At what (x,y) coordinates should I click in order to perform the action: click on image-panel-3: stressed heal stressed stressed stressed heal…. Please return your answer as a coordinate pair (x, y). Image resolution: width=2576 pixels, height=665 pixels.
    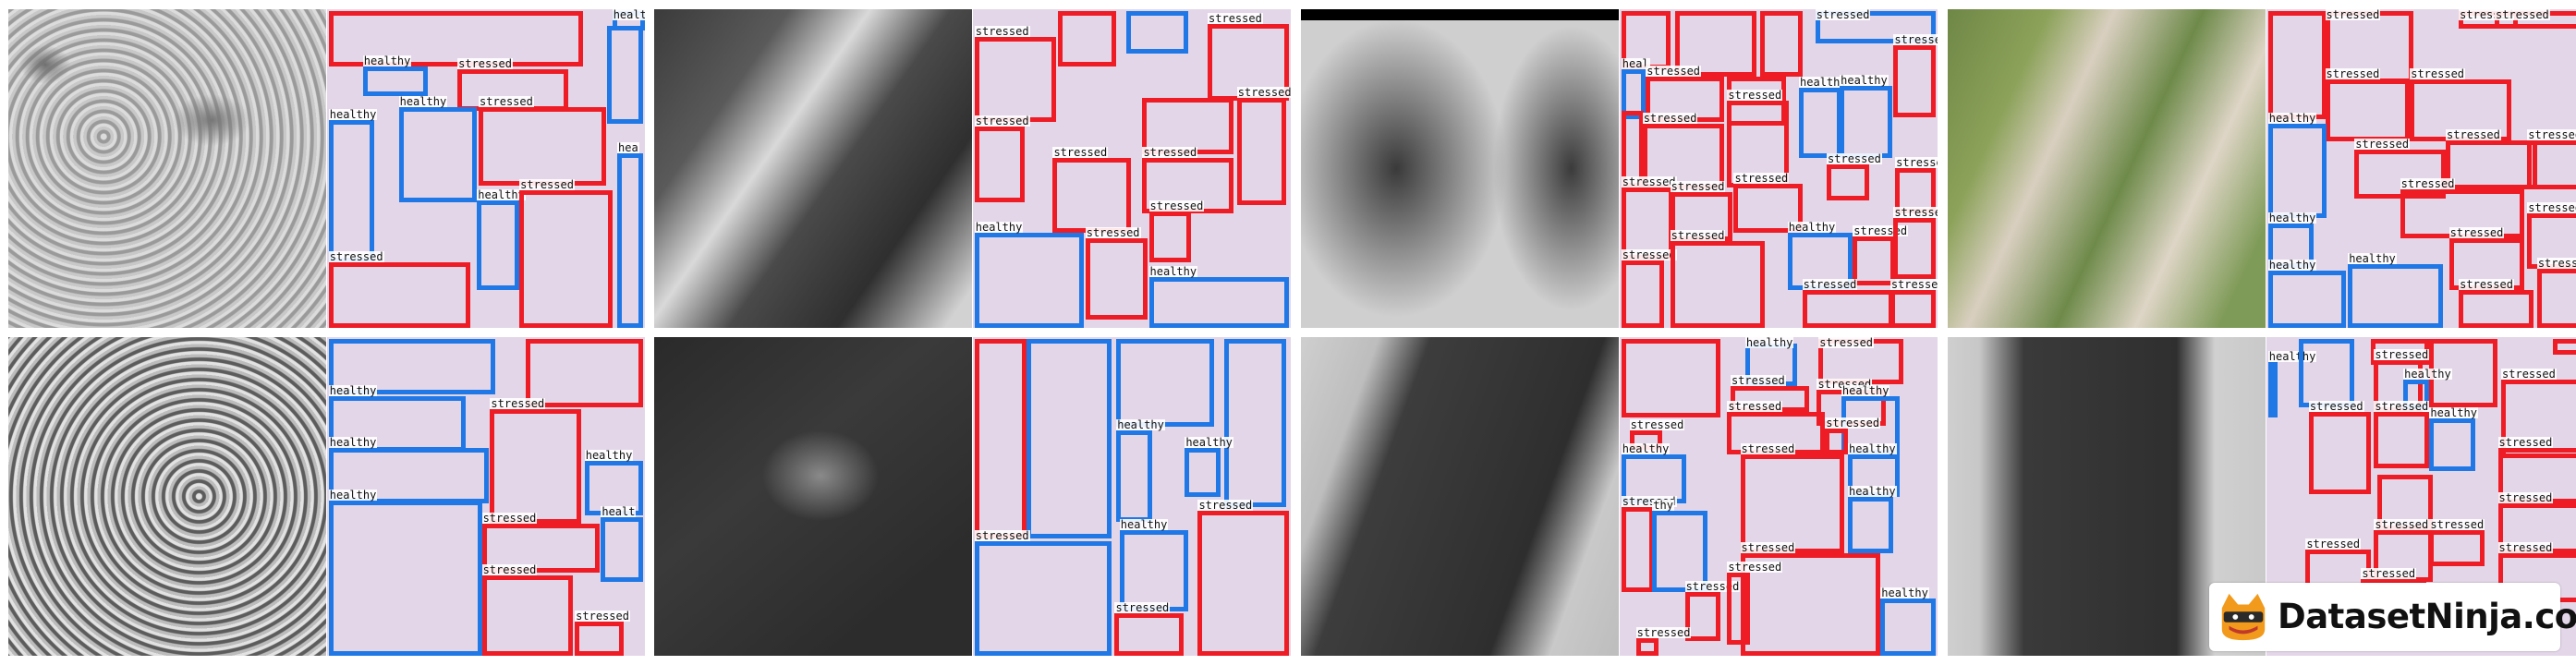
    Looking at the image, I should click on (1619, 168).